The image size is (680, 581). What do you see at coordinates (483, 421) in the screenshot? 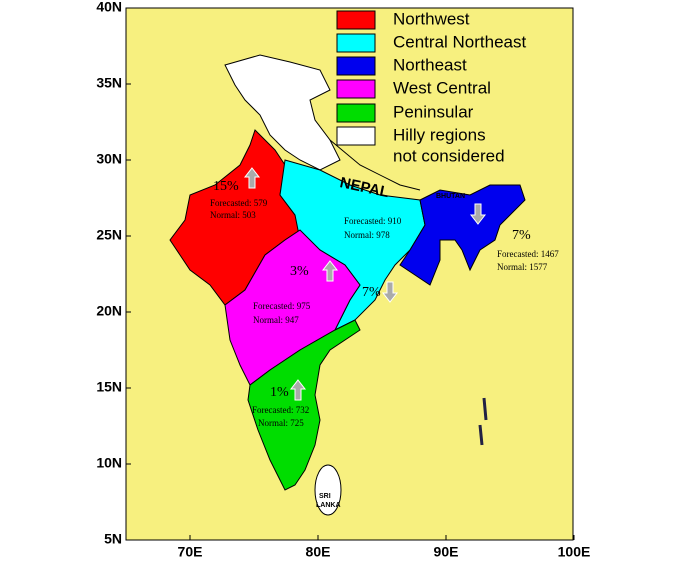
I see `andaman-islands` at bounding box center [483, 421].